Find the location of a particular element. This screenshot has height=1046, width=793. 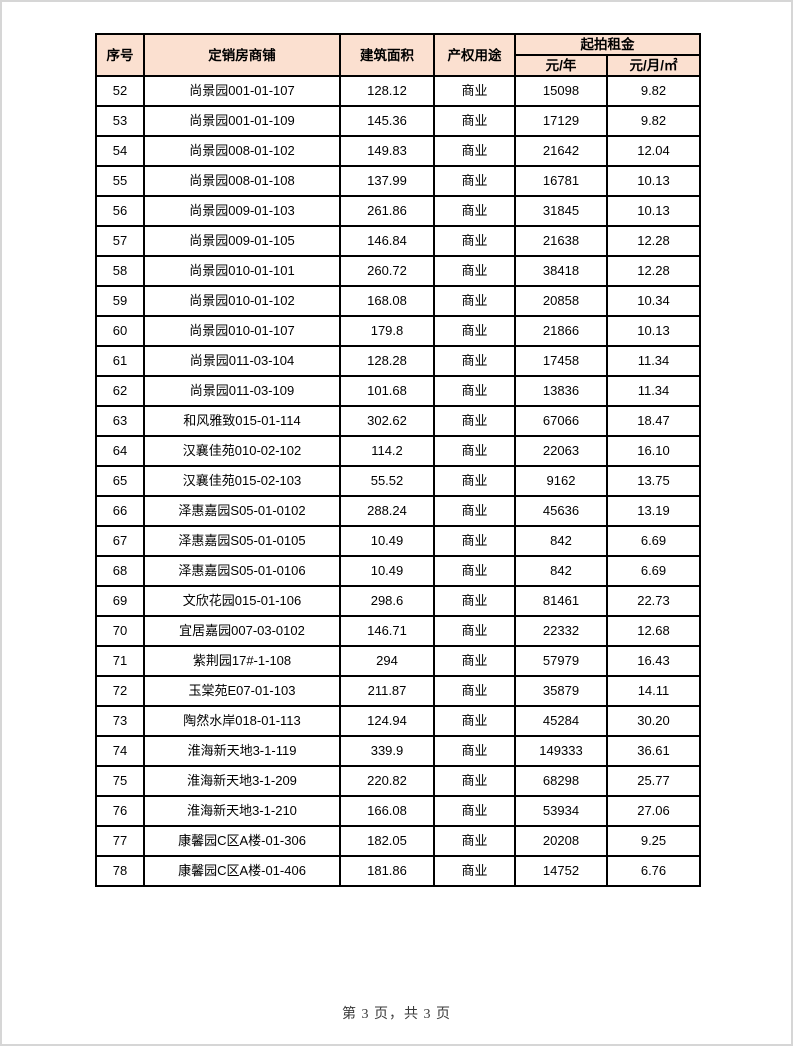

cell-area: 146.84 is located at coordinates (387, 241).